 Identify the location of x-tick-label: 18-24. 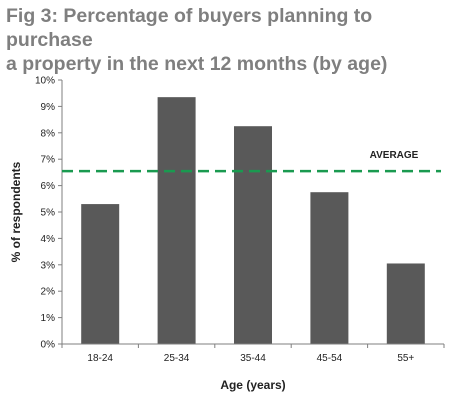
(100, 358).